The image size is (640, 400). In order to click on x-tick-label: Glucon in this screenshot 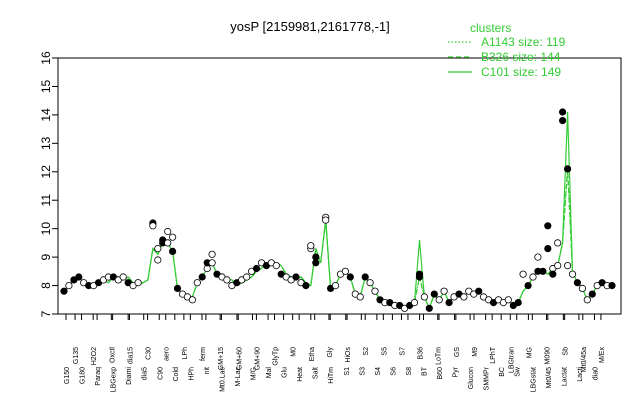, I will do `click(471, 378)`.